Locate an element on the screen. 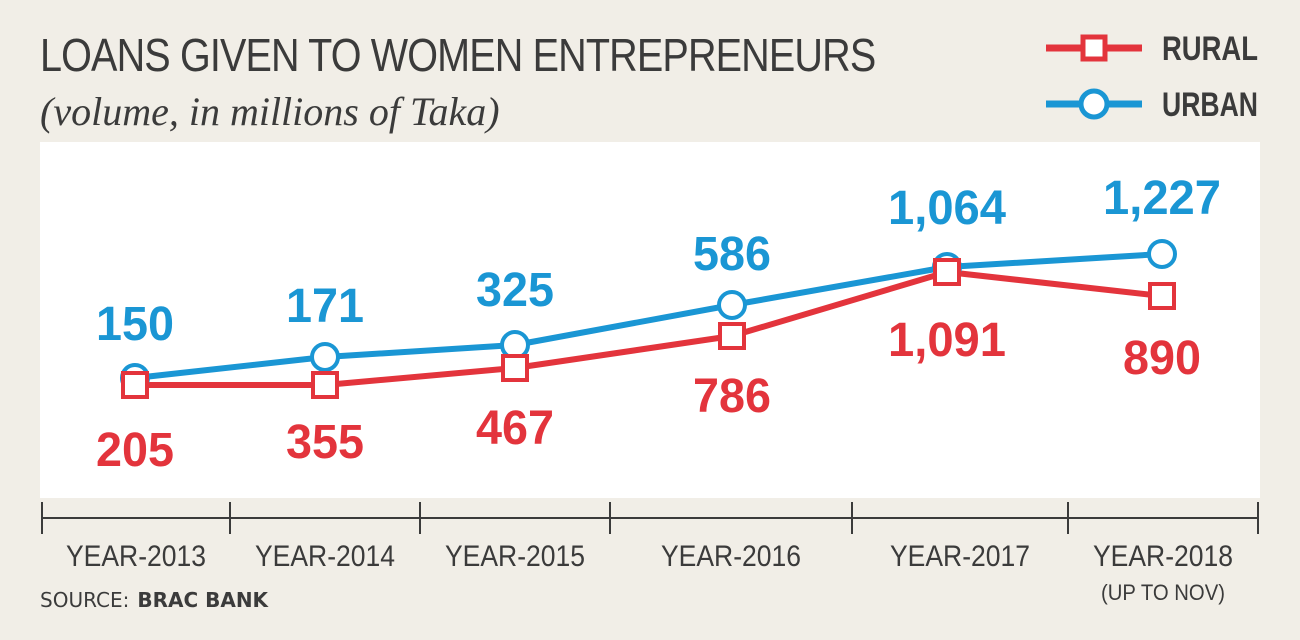 The height and width of the screenshot is (640, 1300). source-label: SOURCE: is located at coordinates (85, 600).